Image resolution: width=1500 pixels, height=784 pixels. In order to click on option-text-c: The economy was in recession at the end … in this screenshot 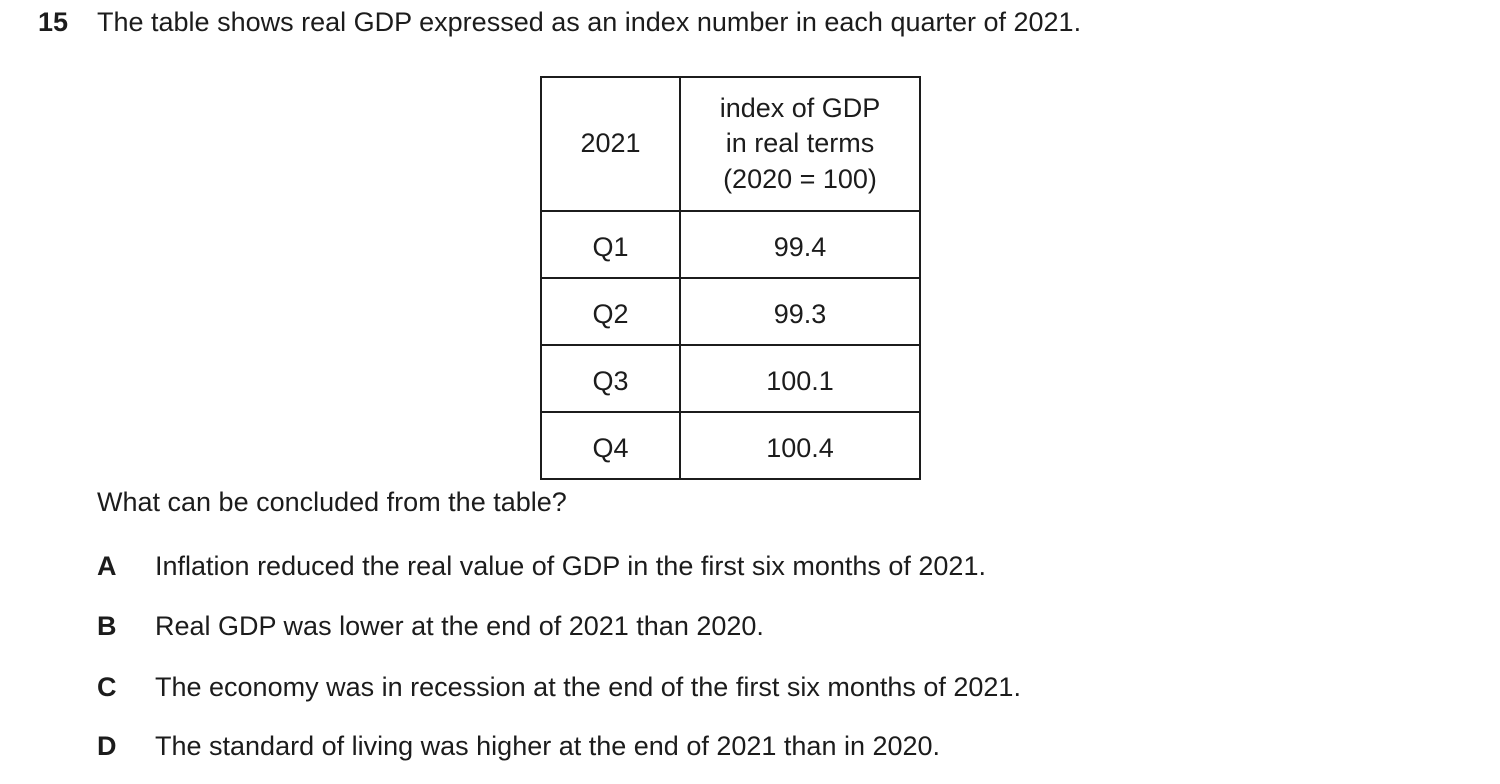, I will do `click(588, 687)`.